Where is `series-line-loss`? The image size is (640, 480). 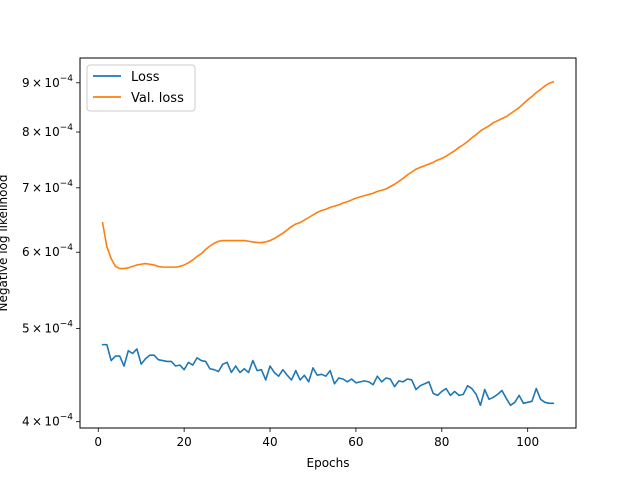 series-line-loss is located at coordinates (328, 375).